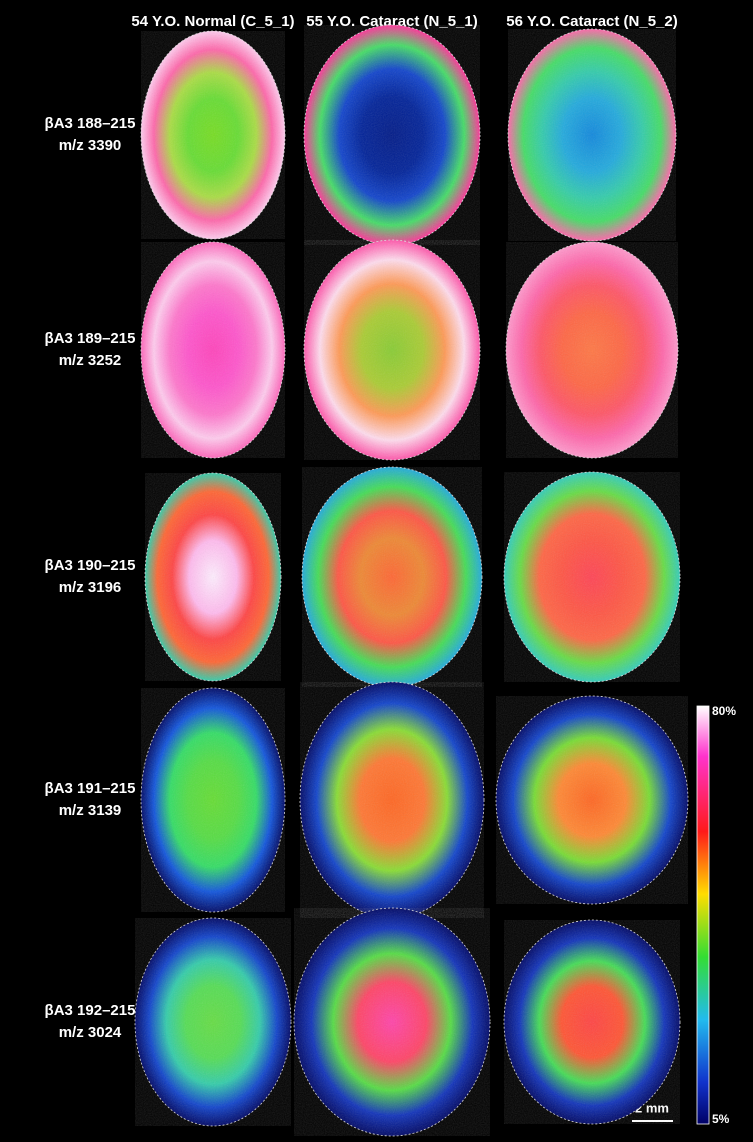  Describe the element at coordinates (703, 915) in the screenshot. I see `colorbar` at that location.